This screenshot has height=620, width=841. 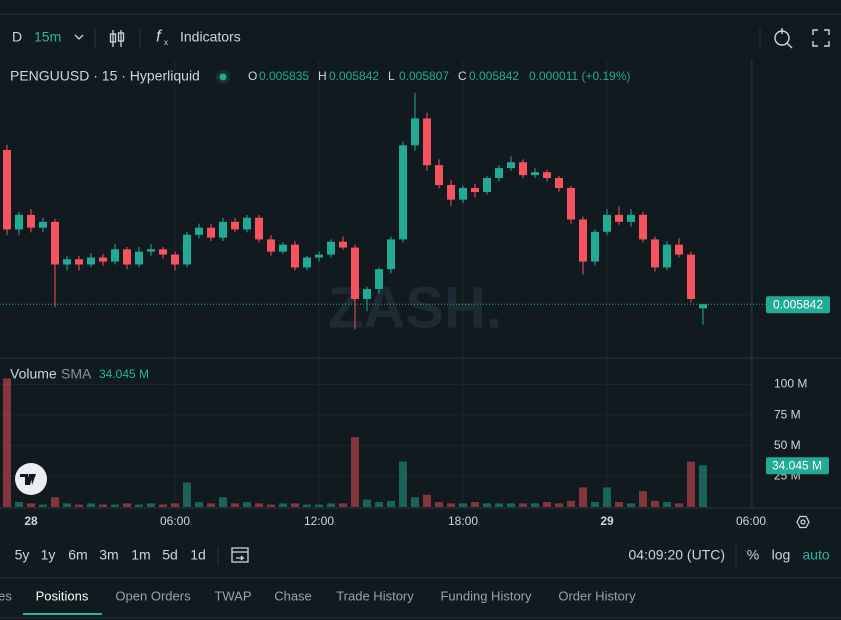 What do you see at coordinates (494, 76) in the screenshot?
I see `ohlc-value: 0.005842` at bounding box center [494, 76].